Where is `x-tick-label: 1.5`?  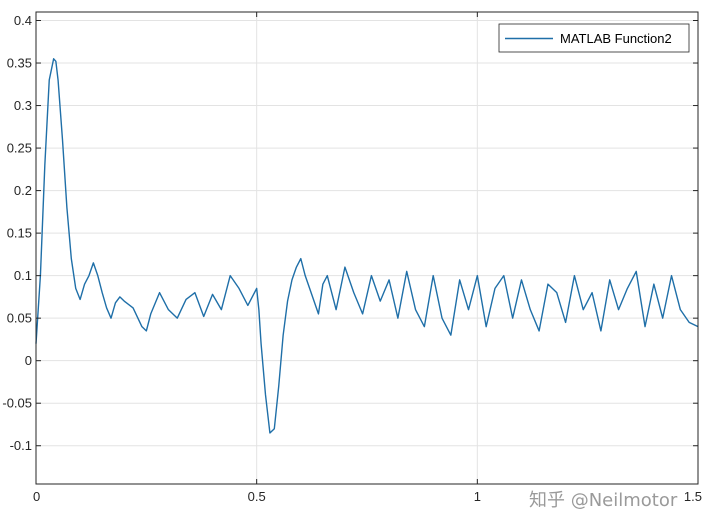
x-tick-label: 1.5 is located at coordinates (693, 496).